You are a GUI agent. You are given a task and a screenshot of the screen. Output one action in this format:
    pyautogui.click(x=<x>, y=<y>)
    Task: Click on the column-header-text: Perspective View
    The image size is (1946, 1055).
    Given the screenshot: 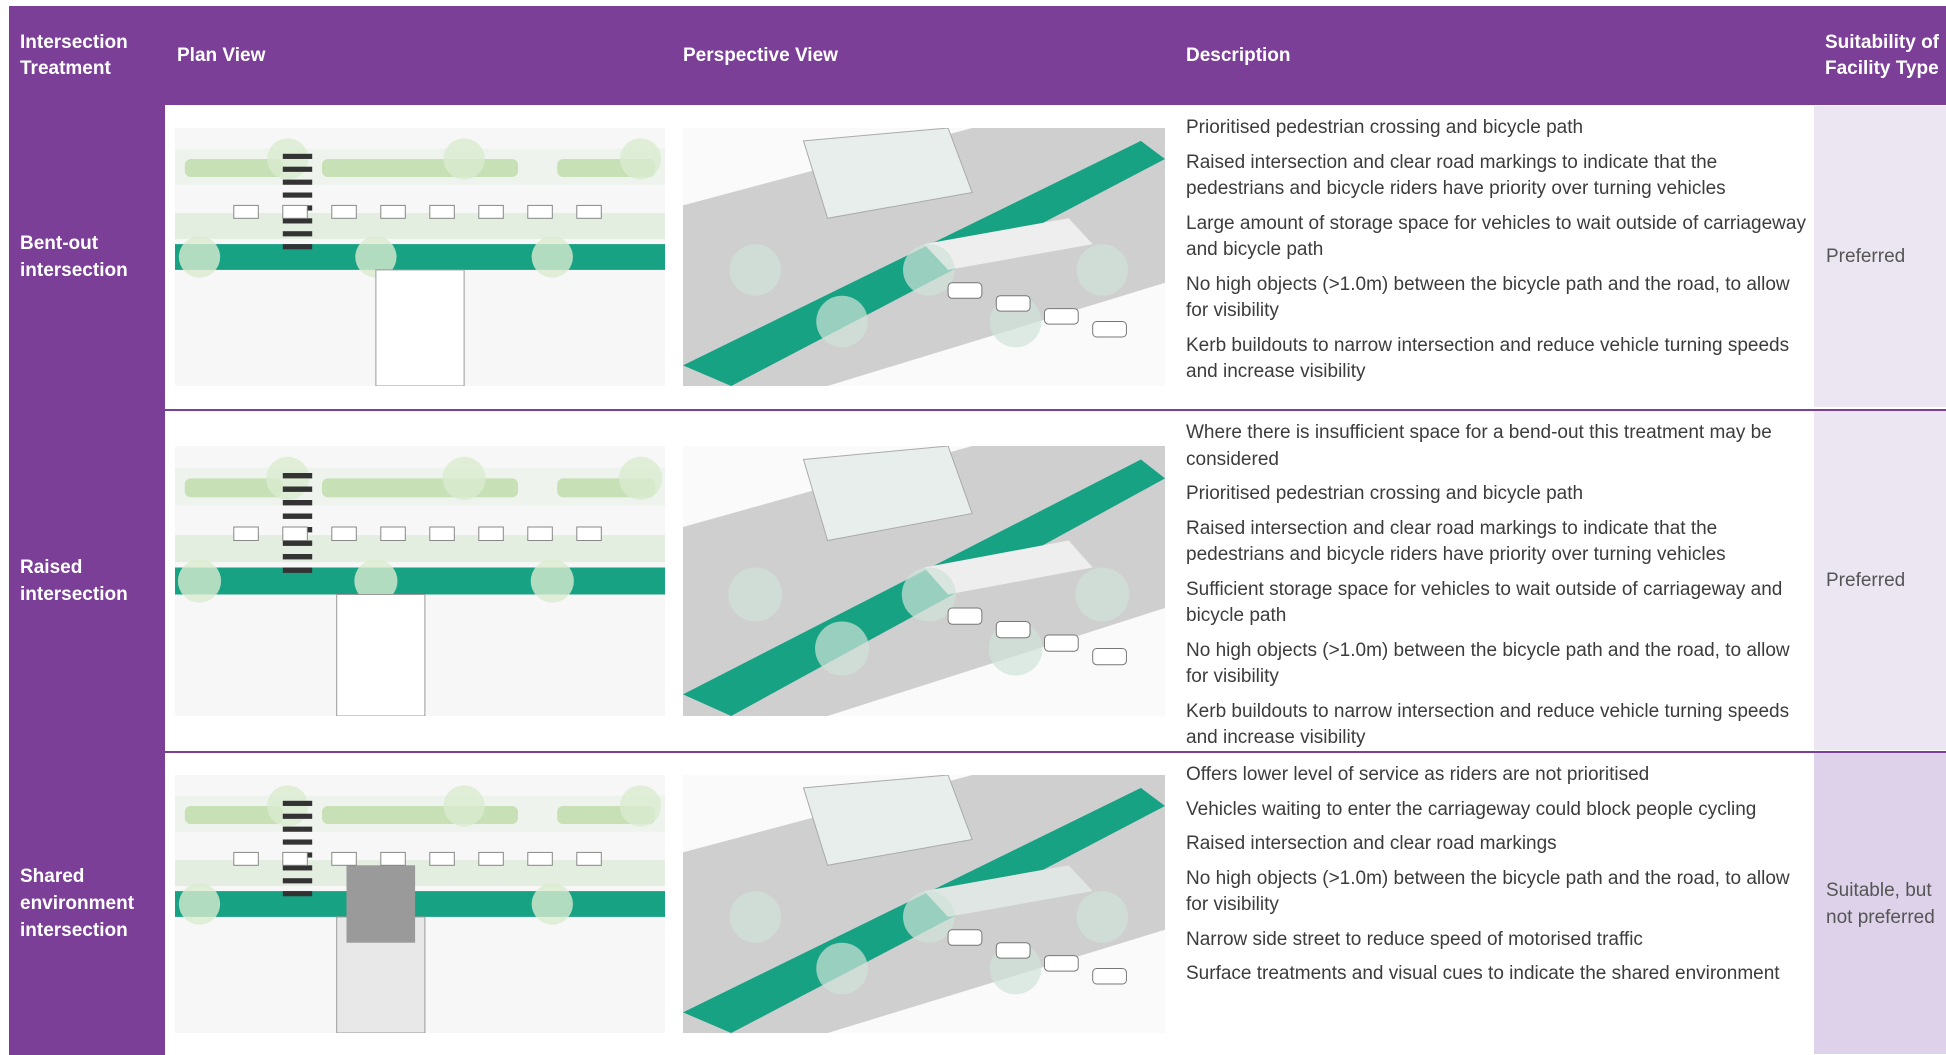 What is the action you would take?
    pyautogui.click(x=760, y=55)
    